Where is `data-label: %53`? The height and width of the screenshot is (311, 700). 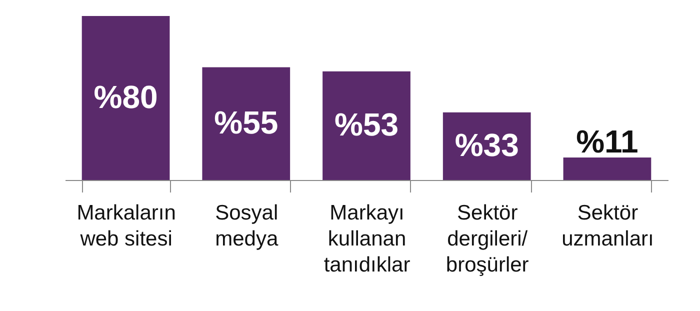 data-label: %53 is located at coordinates (366, 124).